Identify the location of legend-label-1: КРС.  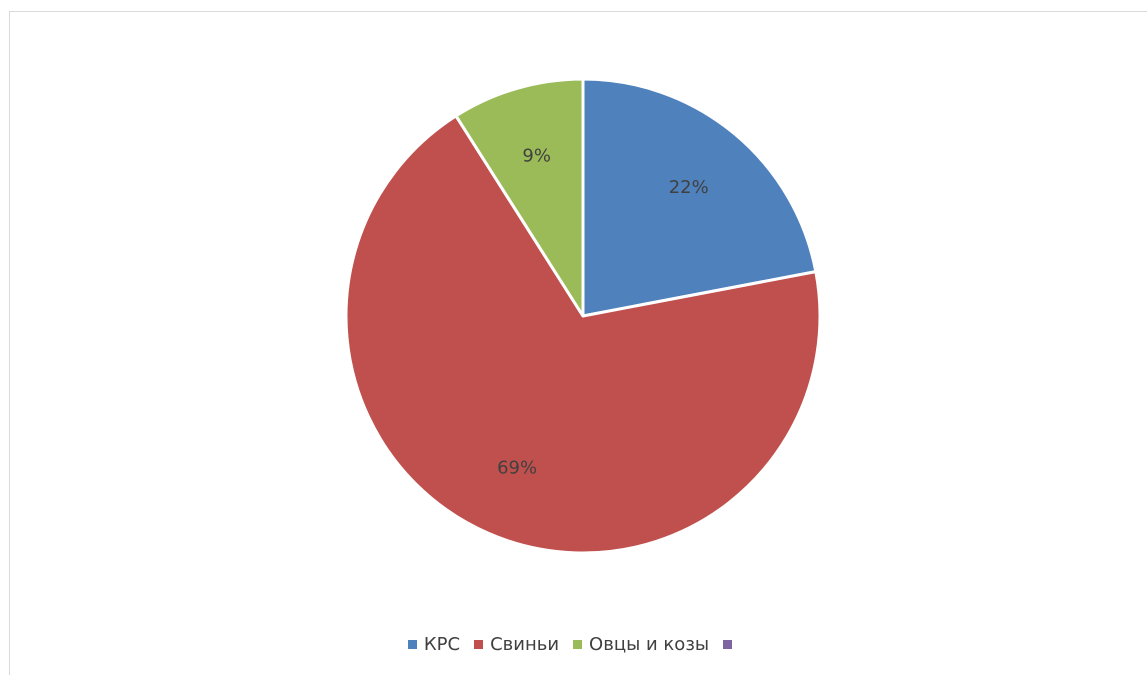
(442, 644).